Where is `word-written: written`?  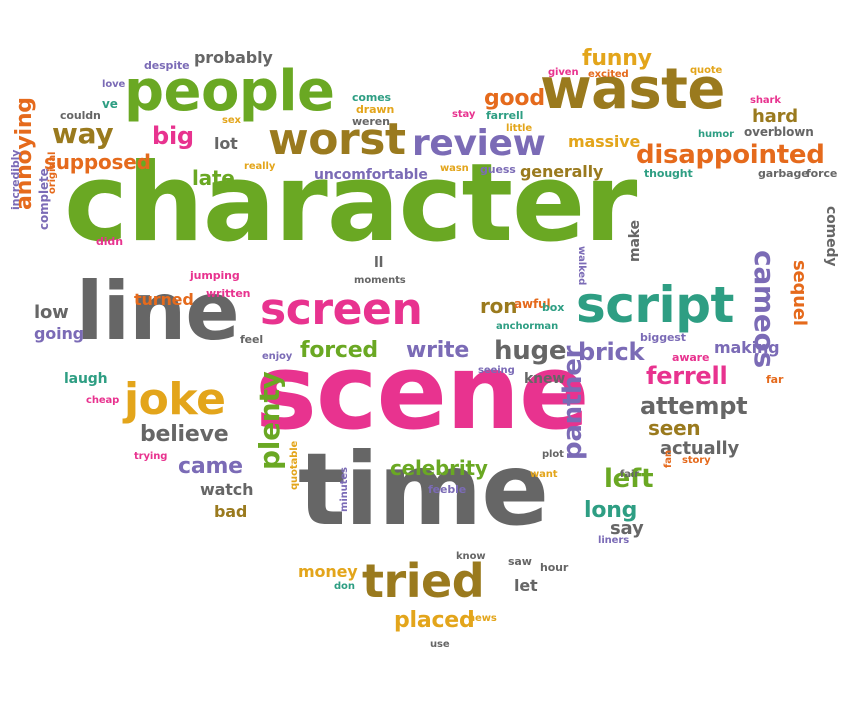 word-written: written is located at coordinates (228, 293).